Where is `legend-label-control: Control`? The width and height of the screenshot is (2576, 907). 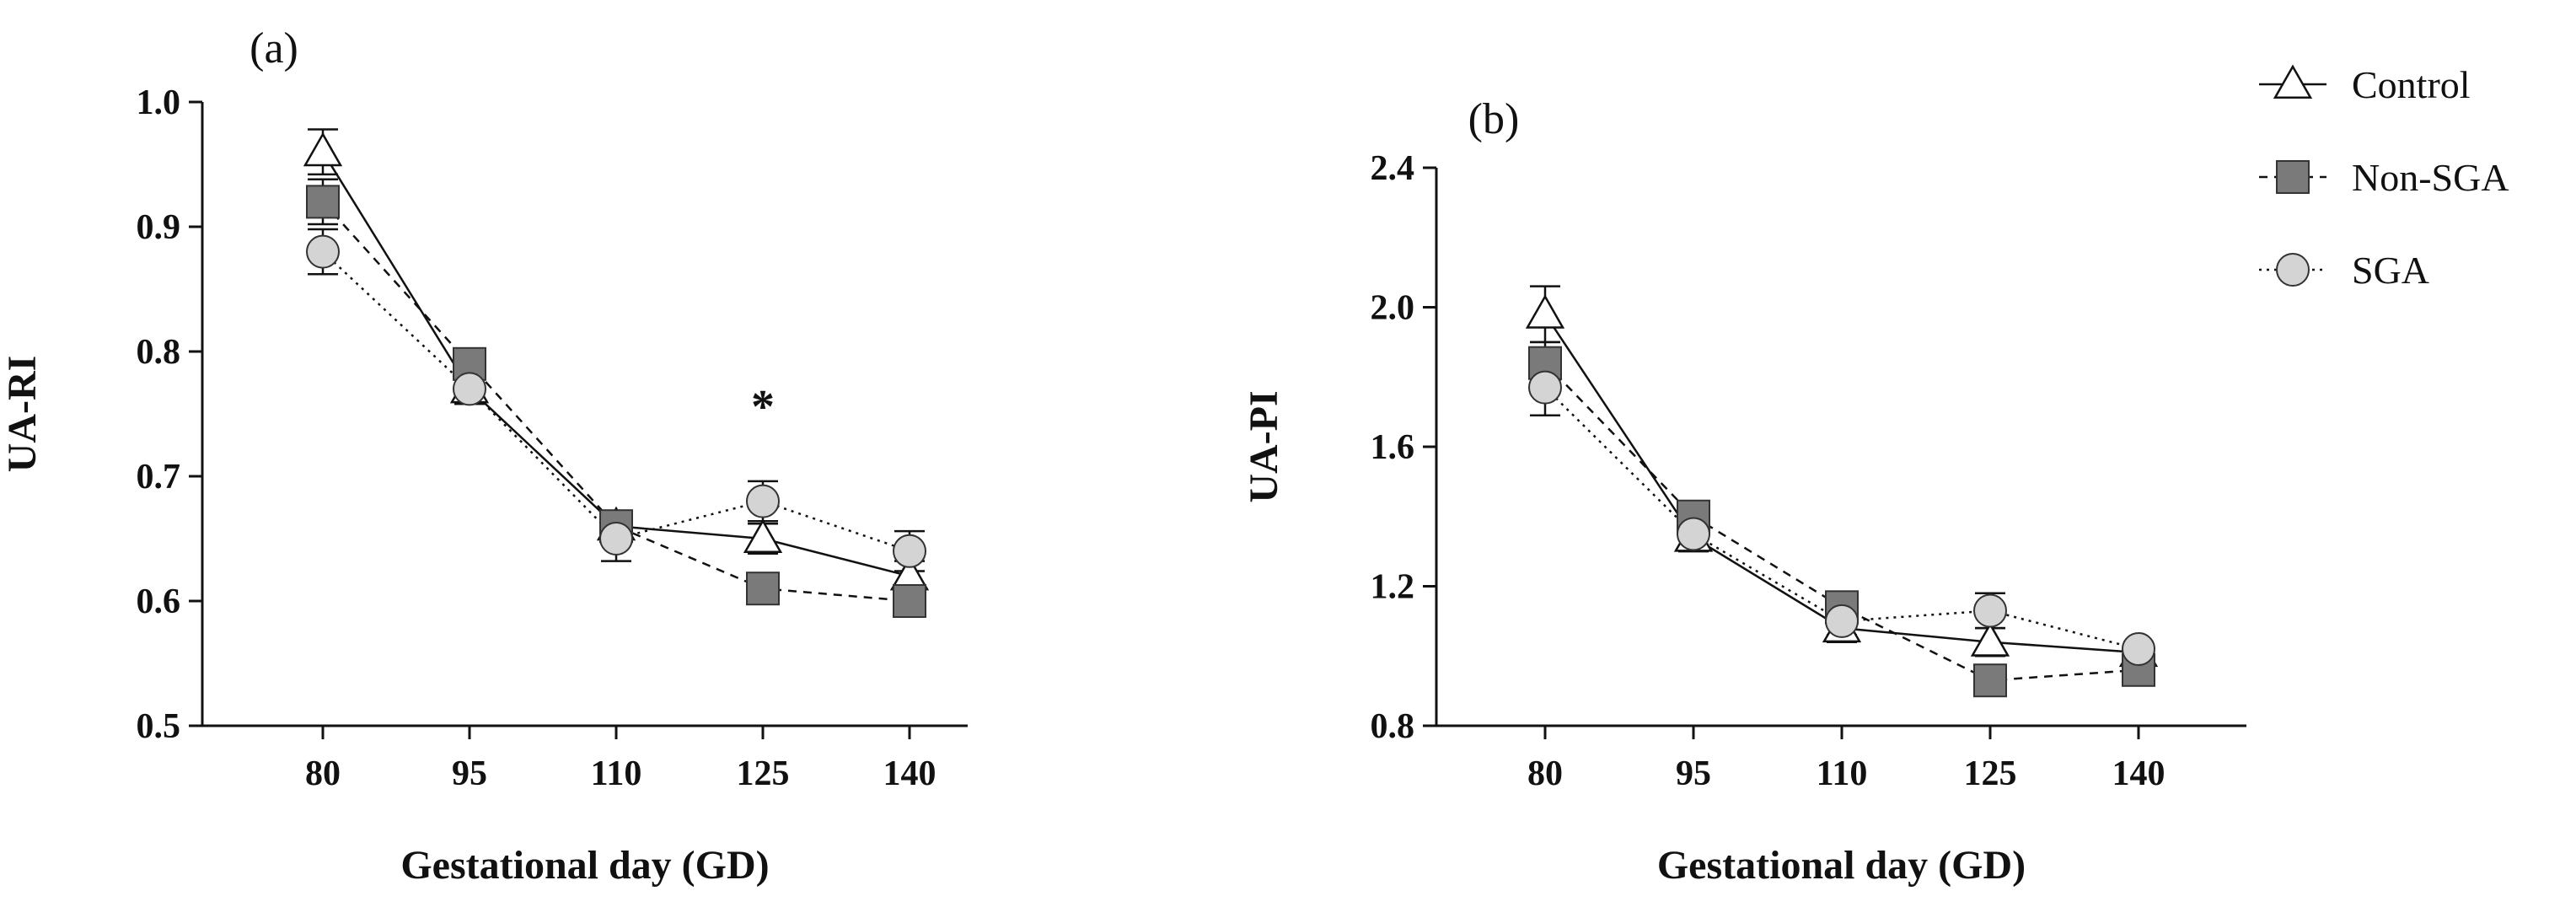 legend-label-control: Control is located at coordinates (2411, 85).